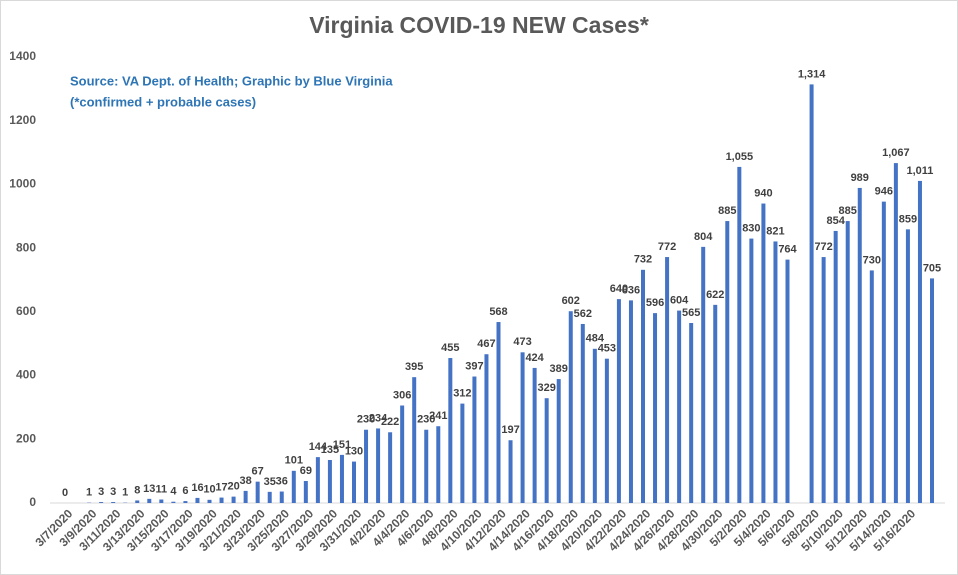 The width and height of the screenshot is (958, 575). What do you see at coordinates (763, 193) in the screenshot?
I see `value-label: 940` at bounding box center [763, 193].